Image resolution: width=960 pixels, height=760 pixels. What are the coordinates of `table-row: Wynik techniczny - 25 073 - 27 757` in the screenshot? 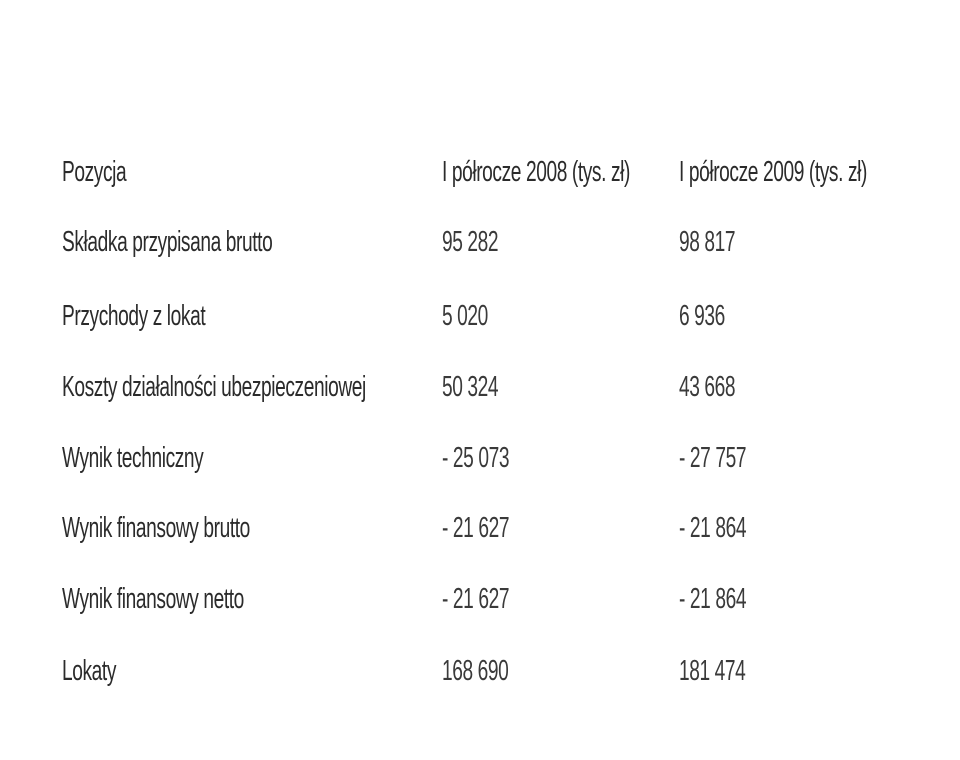 It's located at (480, 458).